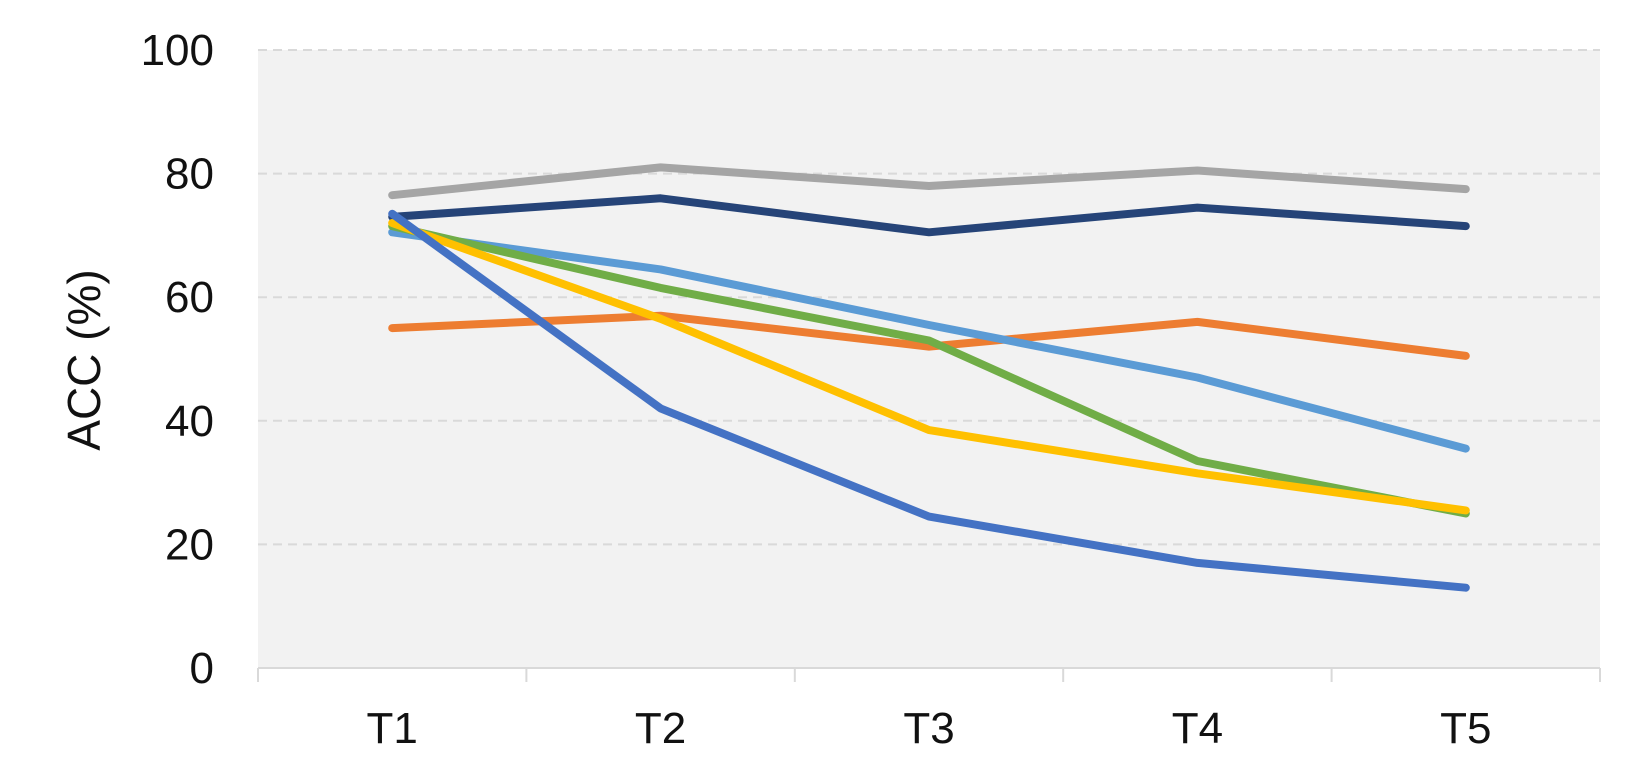  What do you see at coordinates (1465, 728) in the screenshot?
I see `x-tick-label-T5: T5` at bounding box center [1465, 728].